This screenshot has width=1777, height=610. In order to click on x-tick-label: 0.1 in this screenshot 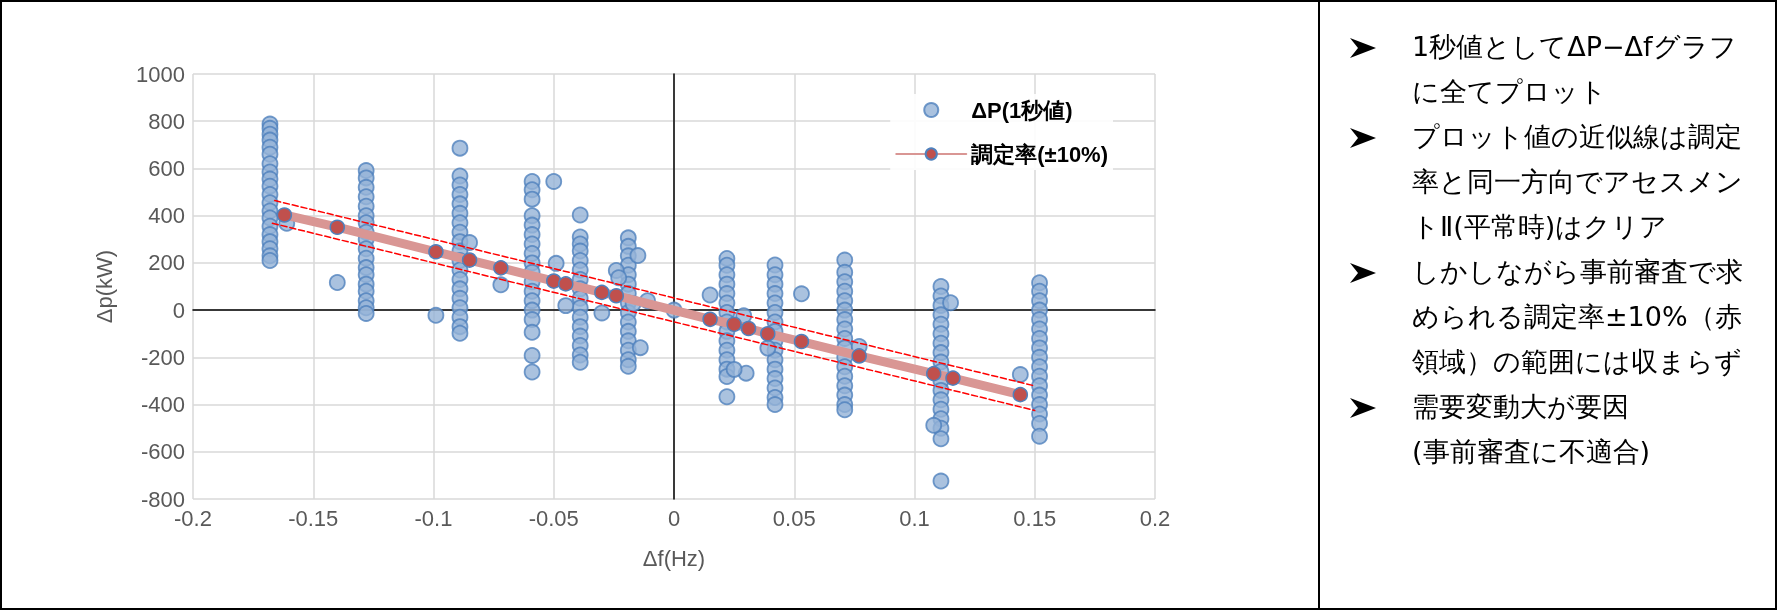, I will do `click(914, 518)`.